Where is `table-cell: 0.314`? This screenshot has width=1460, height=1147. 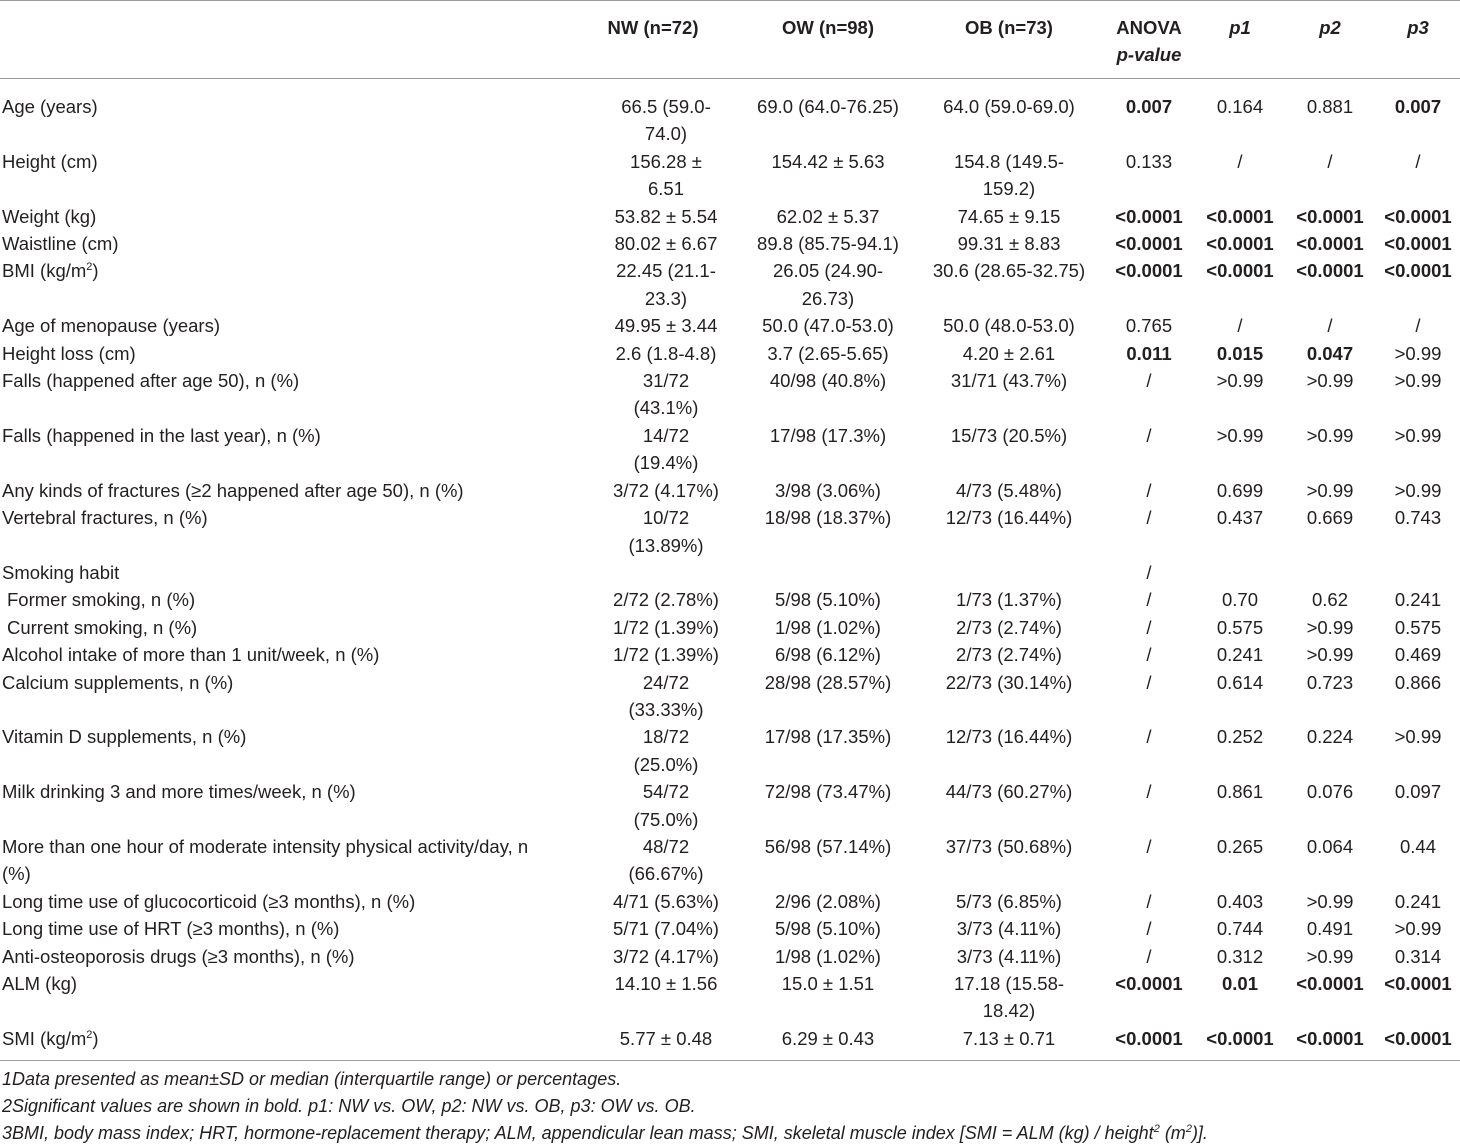 table-cell: 0.314 is located at coordinates (1418, 956).